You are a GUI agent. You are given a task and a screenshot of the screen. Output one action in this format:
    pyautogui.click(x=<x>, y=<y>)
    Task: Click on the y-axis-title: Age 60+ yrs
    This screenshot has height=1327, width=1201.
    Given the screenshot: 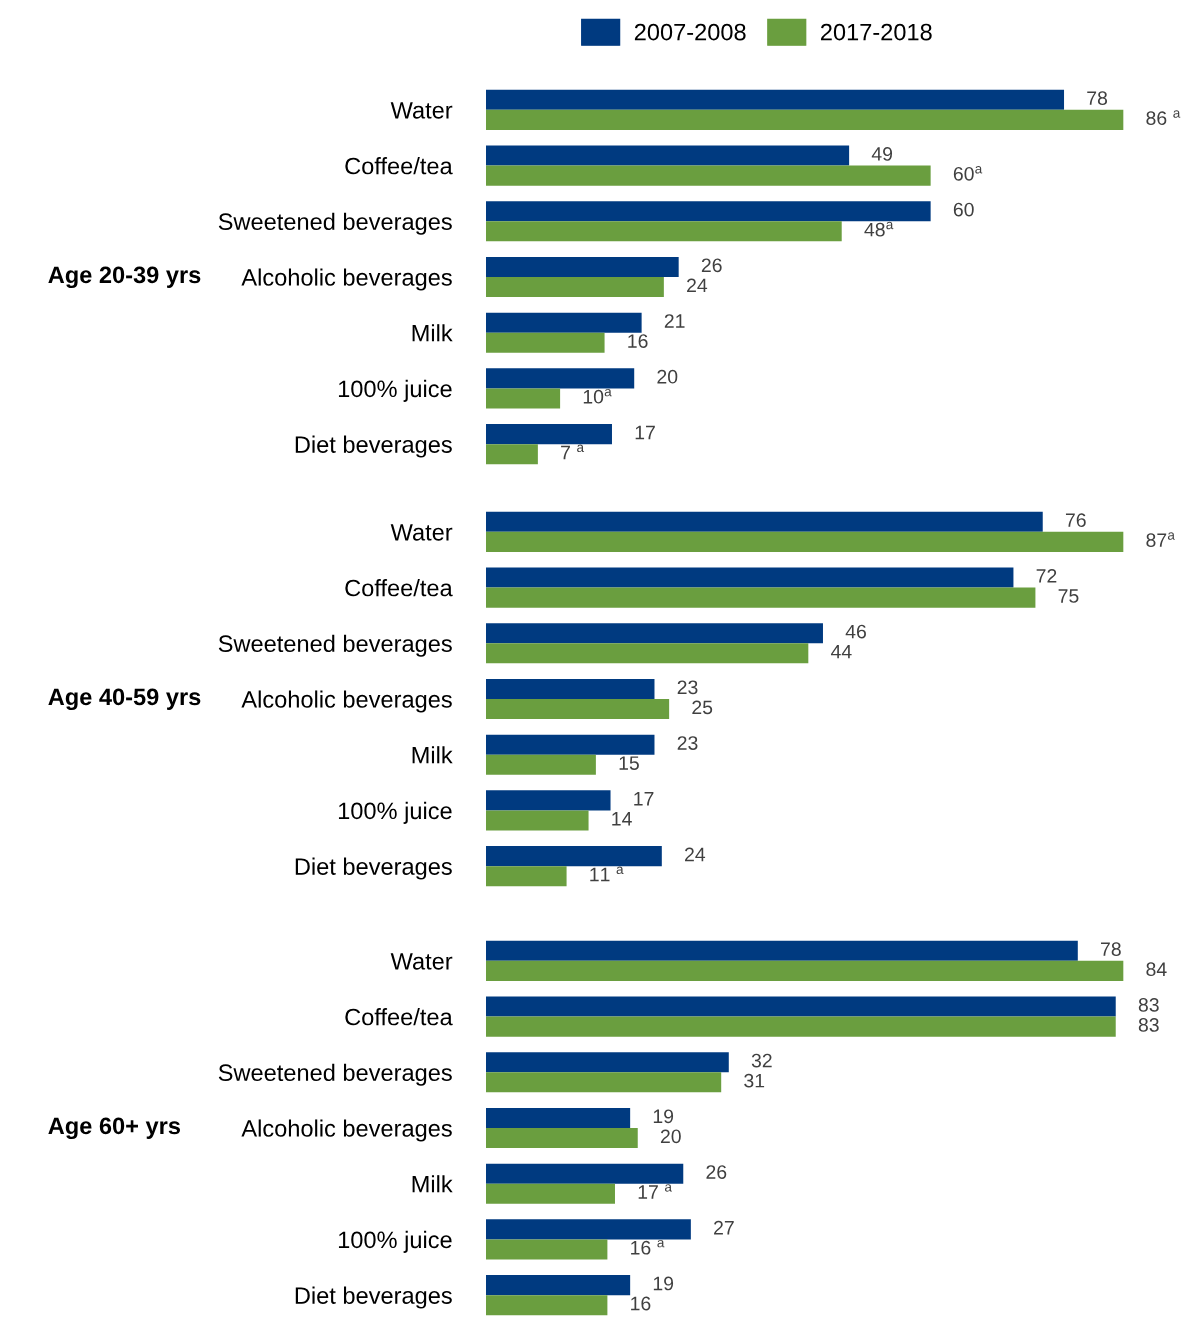 What is the action you would take?
    pyautogui.click(x=114, y=1128)
    